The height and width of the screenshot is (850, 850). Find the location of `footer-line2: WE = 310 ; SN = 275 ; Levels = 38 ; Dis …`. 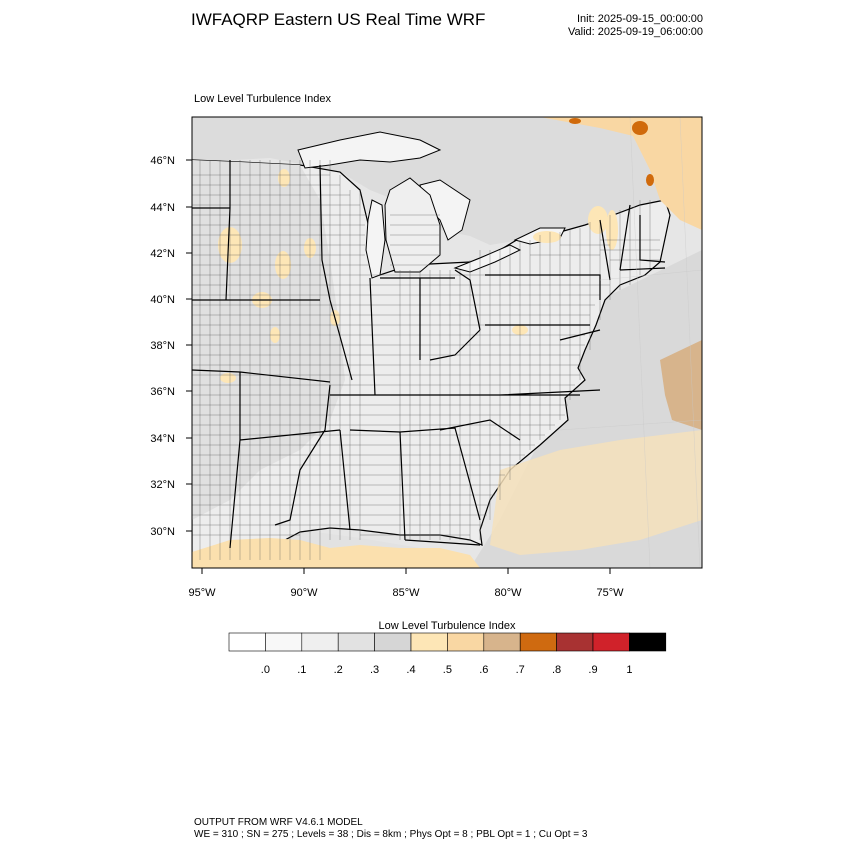

footer-line2: WE = 310 ; SN = 275 ; Levels = 38 ; Dis … is located at coordinates (391, 834).